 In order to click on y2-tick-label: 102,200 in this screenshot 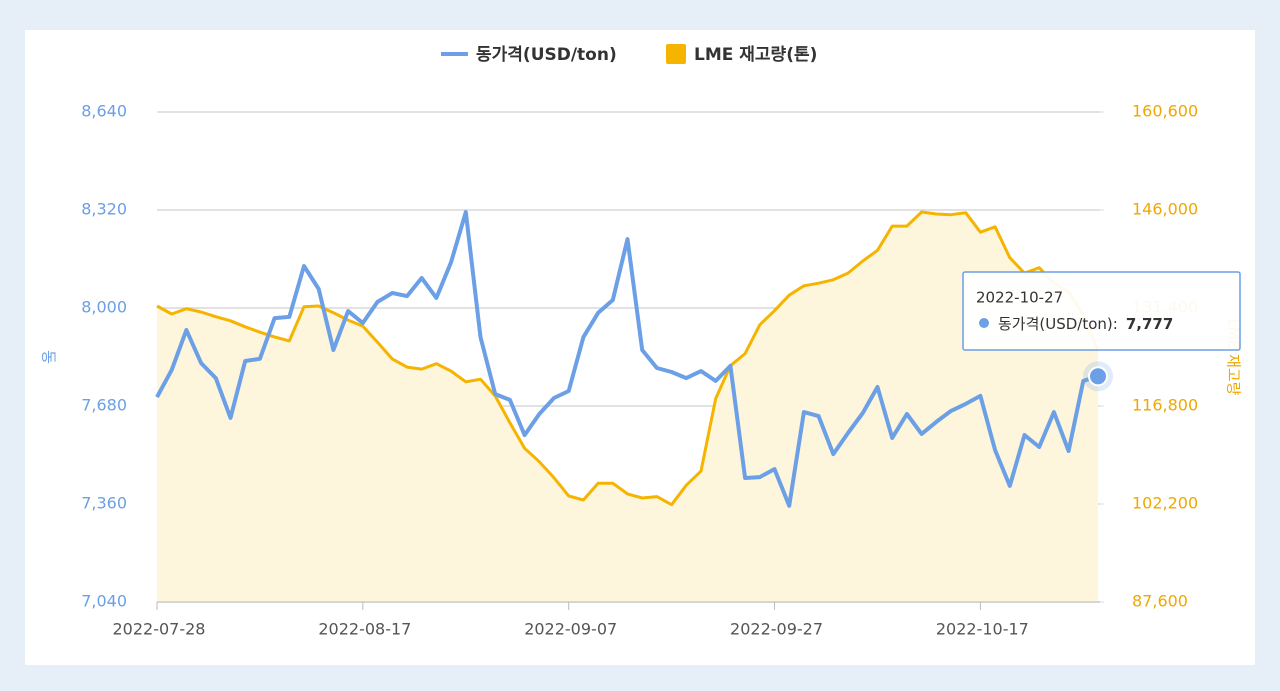, I will do `click(1165, 503)`.